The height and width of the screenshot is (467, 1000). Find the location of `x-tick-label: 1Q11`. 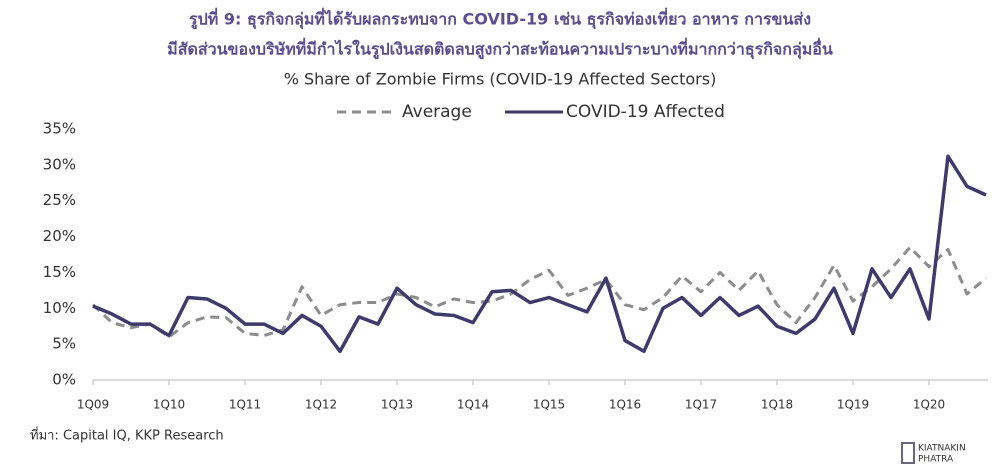

x-tick-label: 1Q11 is located at coordinates (245, 405).